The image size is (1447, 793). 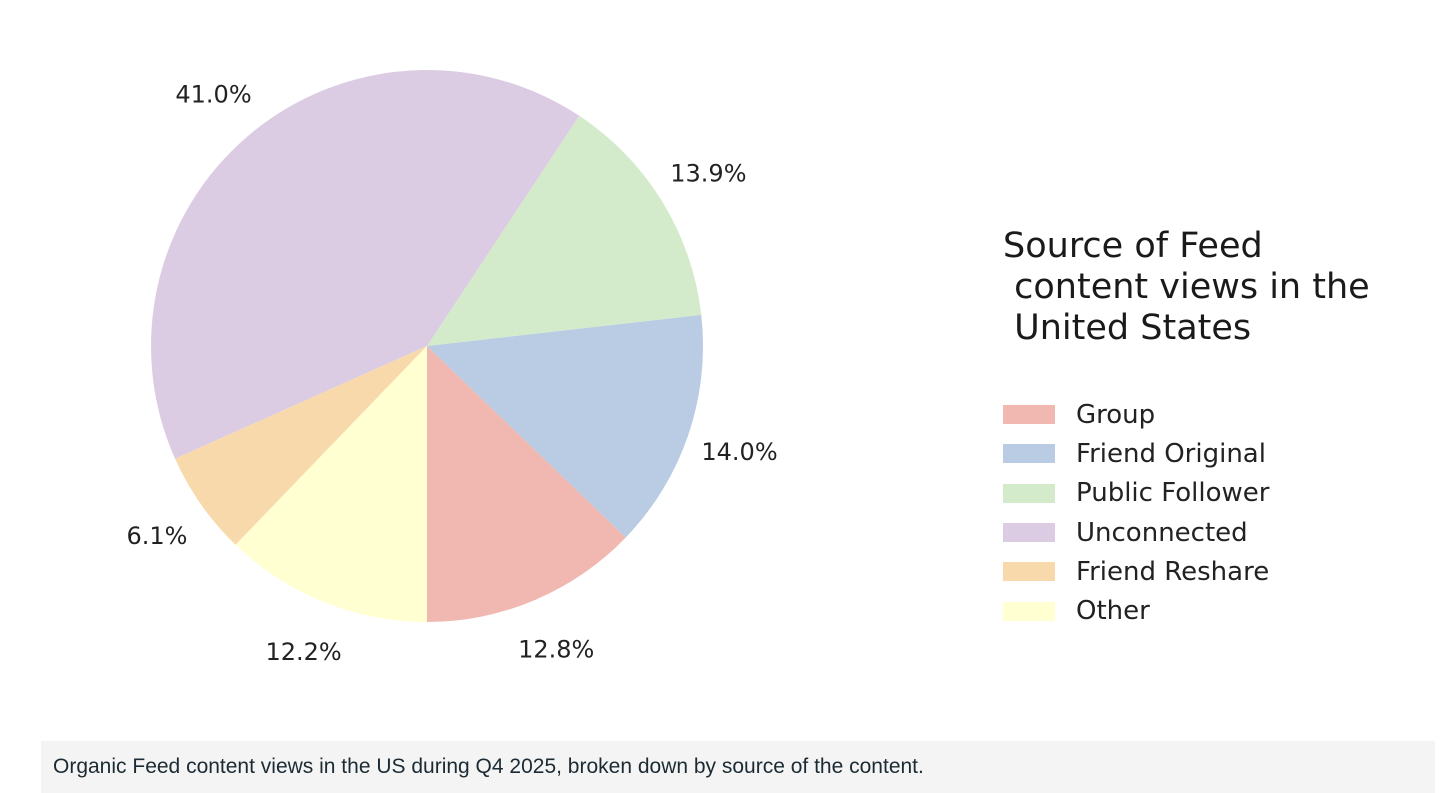 I want to click on slice-label-unconnected: 41.0%, so click(x=213, y=94).